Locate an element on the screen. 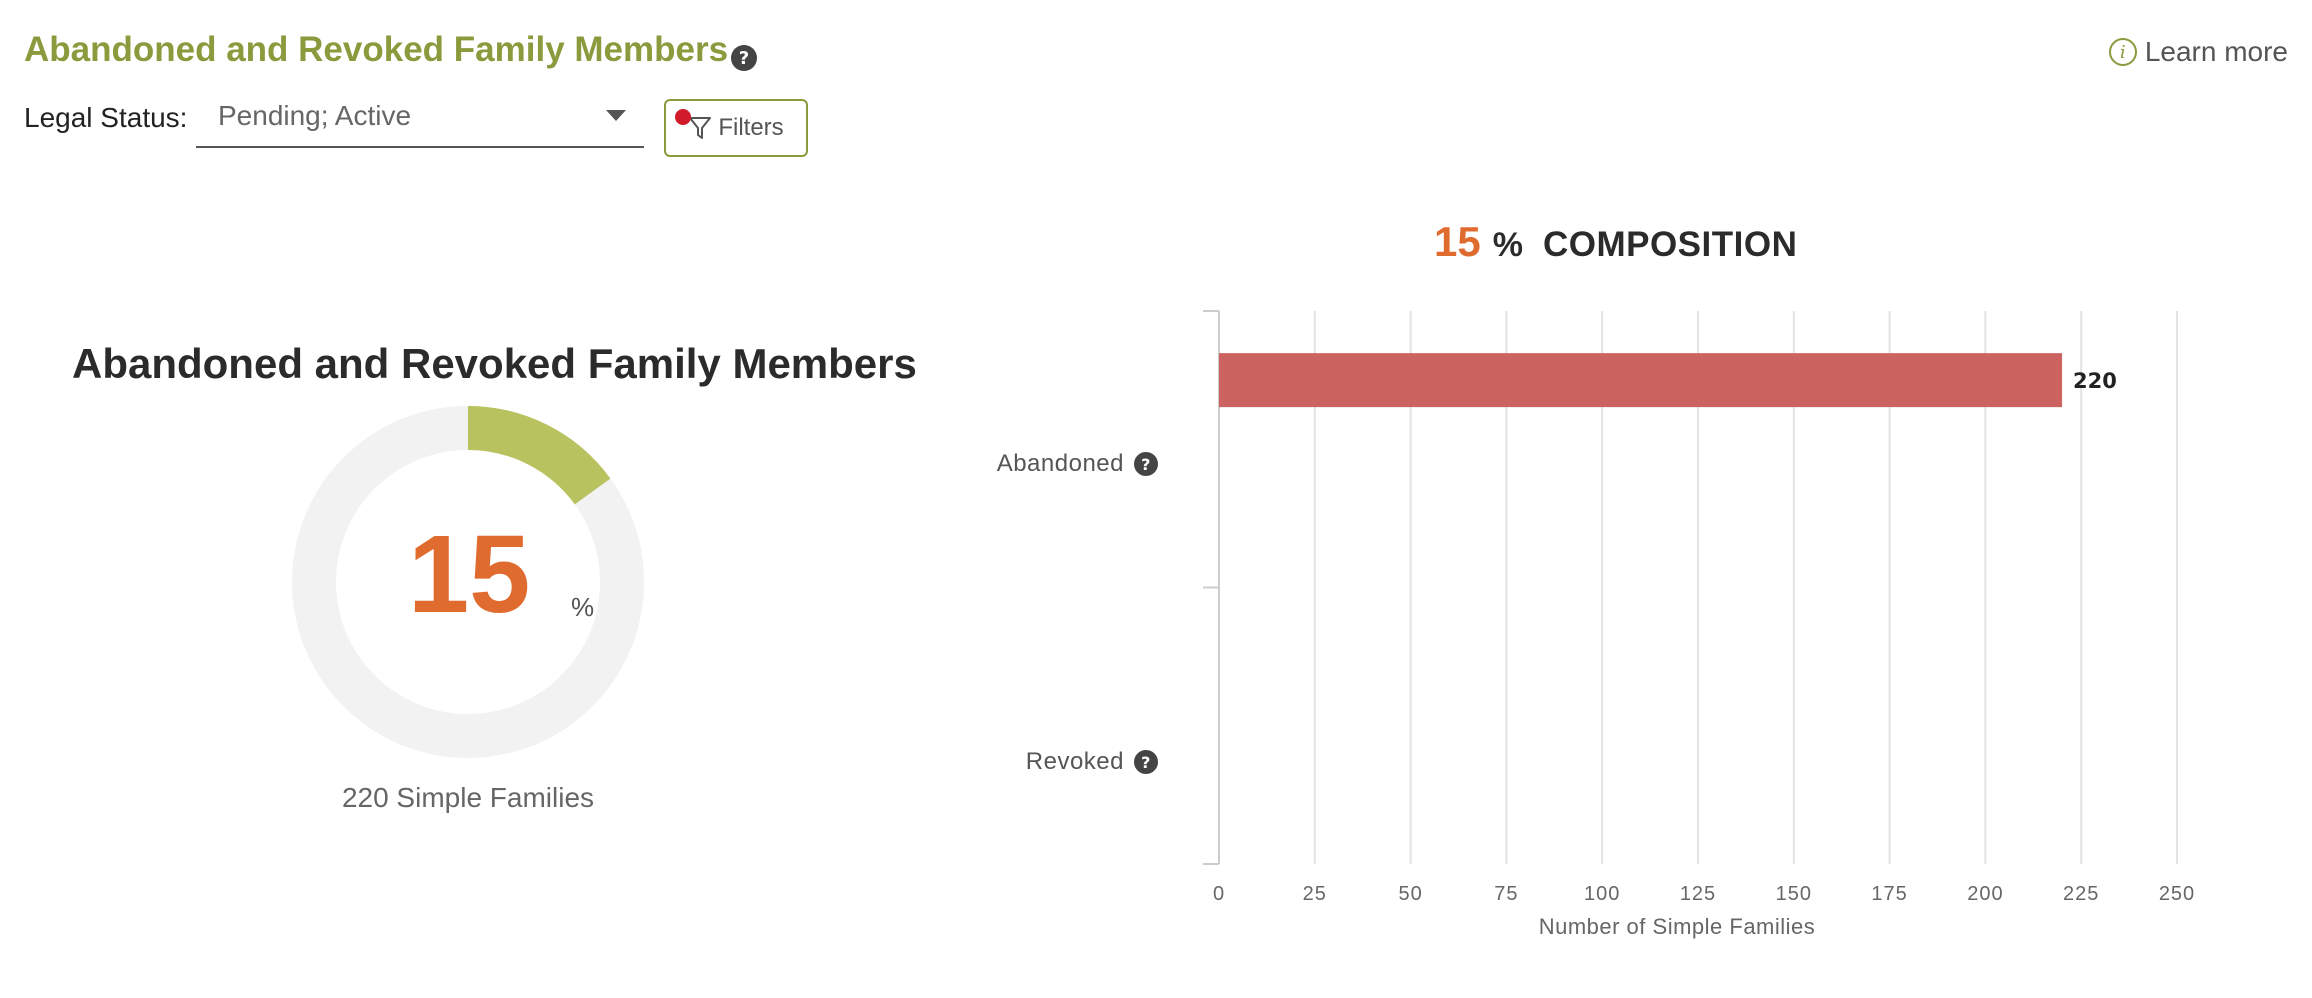 The height and width of the screenshot is (998, 2312). bar-abandoned is located at coordinates (1641, 380).